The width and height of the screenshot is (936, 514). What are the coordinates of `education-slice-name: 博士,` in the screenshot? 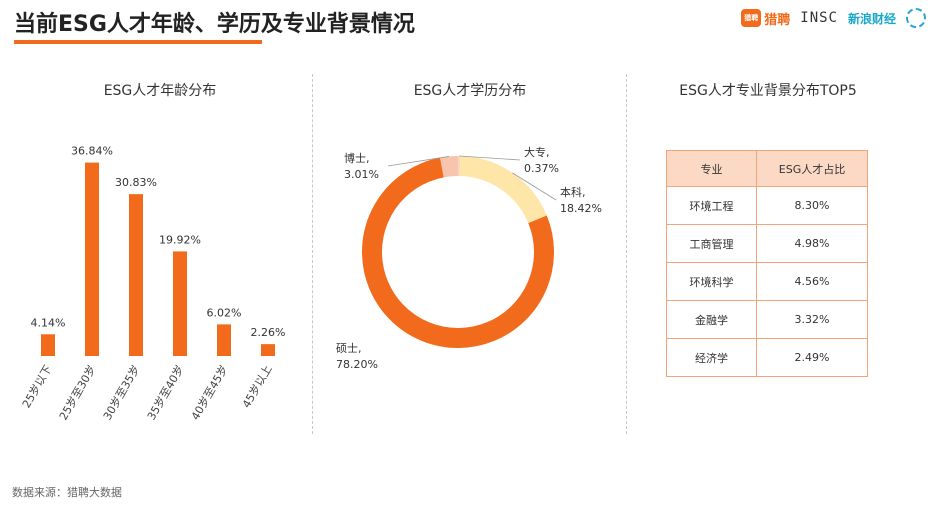 It's located at (357, 158).